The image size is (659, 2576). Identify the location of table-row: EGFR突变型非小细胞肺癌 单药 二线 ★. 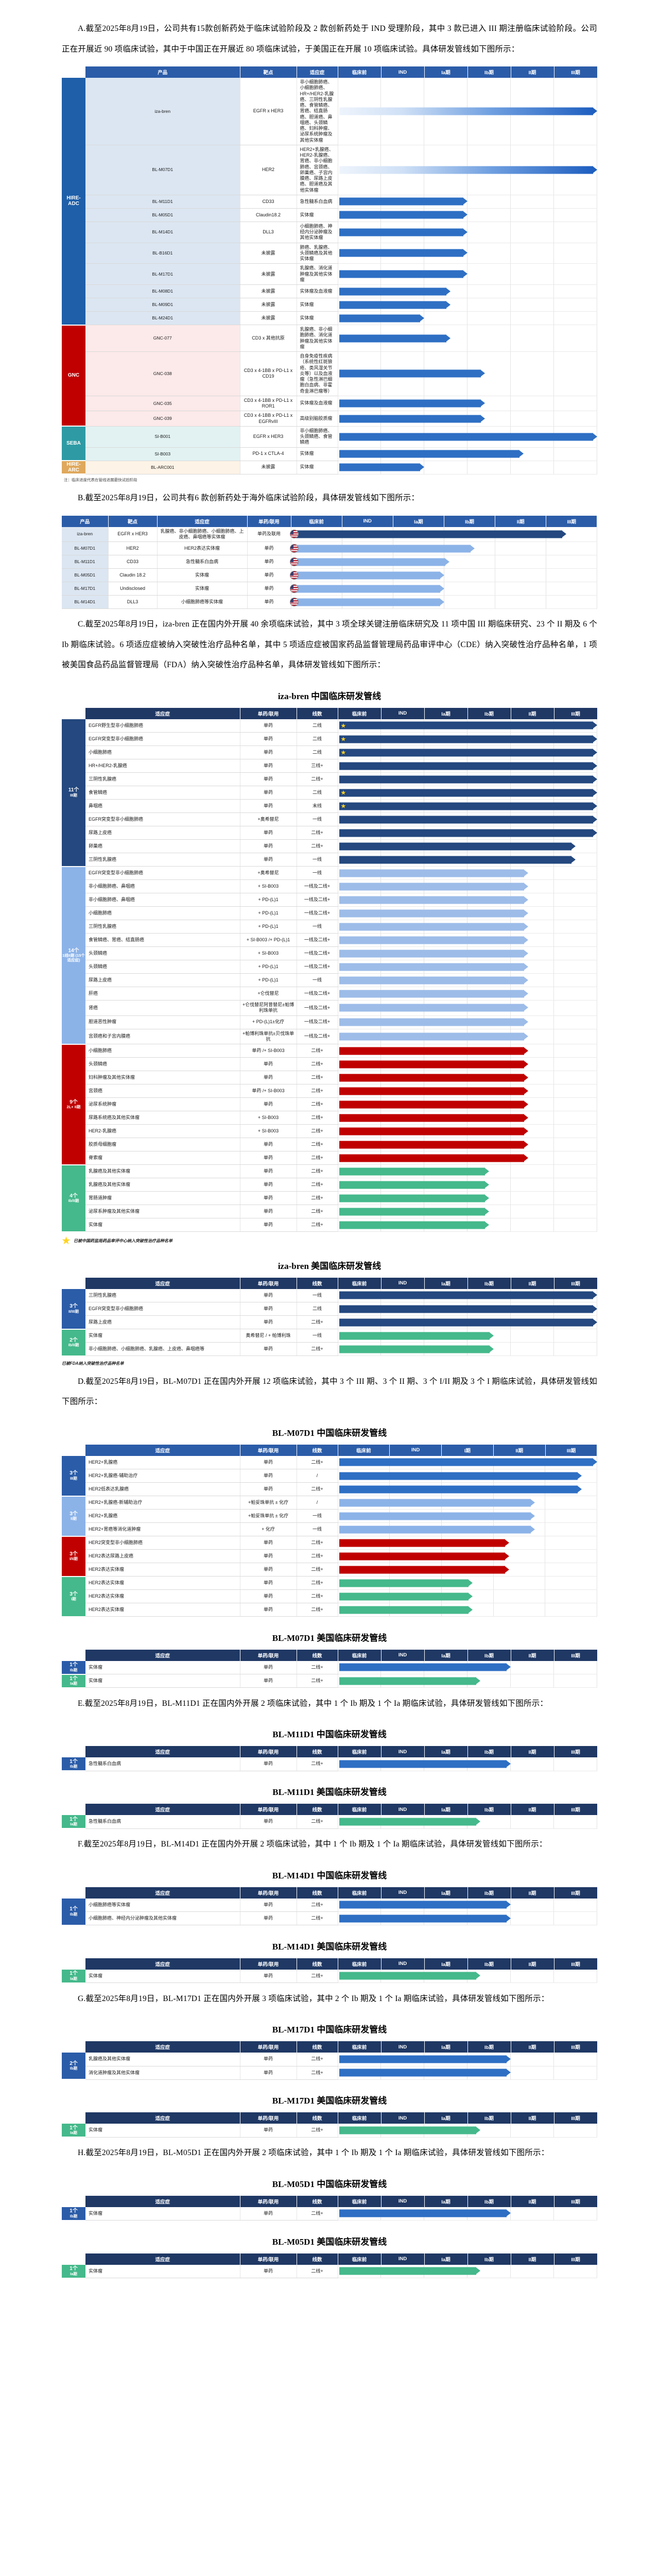
(330, 739).